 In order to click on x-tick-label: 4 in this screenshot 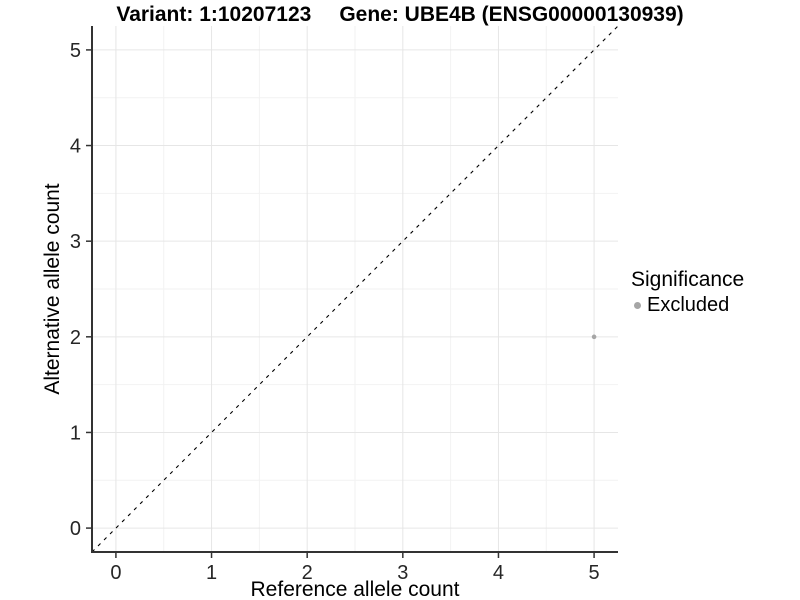, I will do `click(498, 573)`.